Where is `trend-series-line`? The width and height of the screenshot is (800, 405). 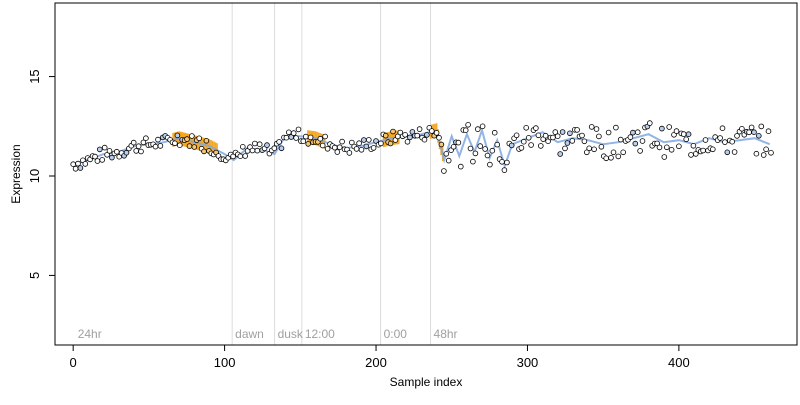
trend-series-line is located at coordinates (421, 148).